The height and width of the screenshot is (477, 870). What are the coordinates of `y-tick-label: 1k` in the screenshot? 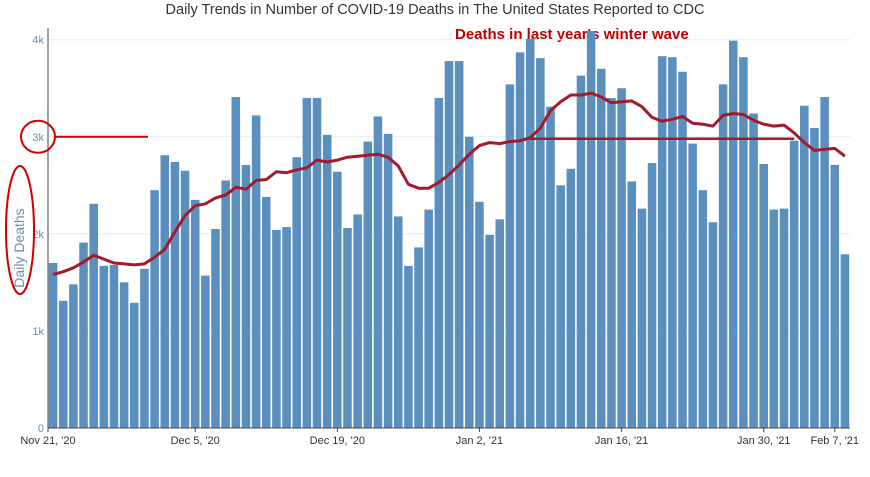 It's located at (38, 332).